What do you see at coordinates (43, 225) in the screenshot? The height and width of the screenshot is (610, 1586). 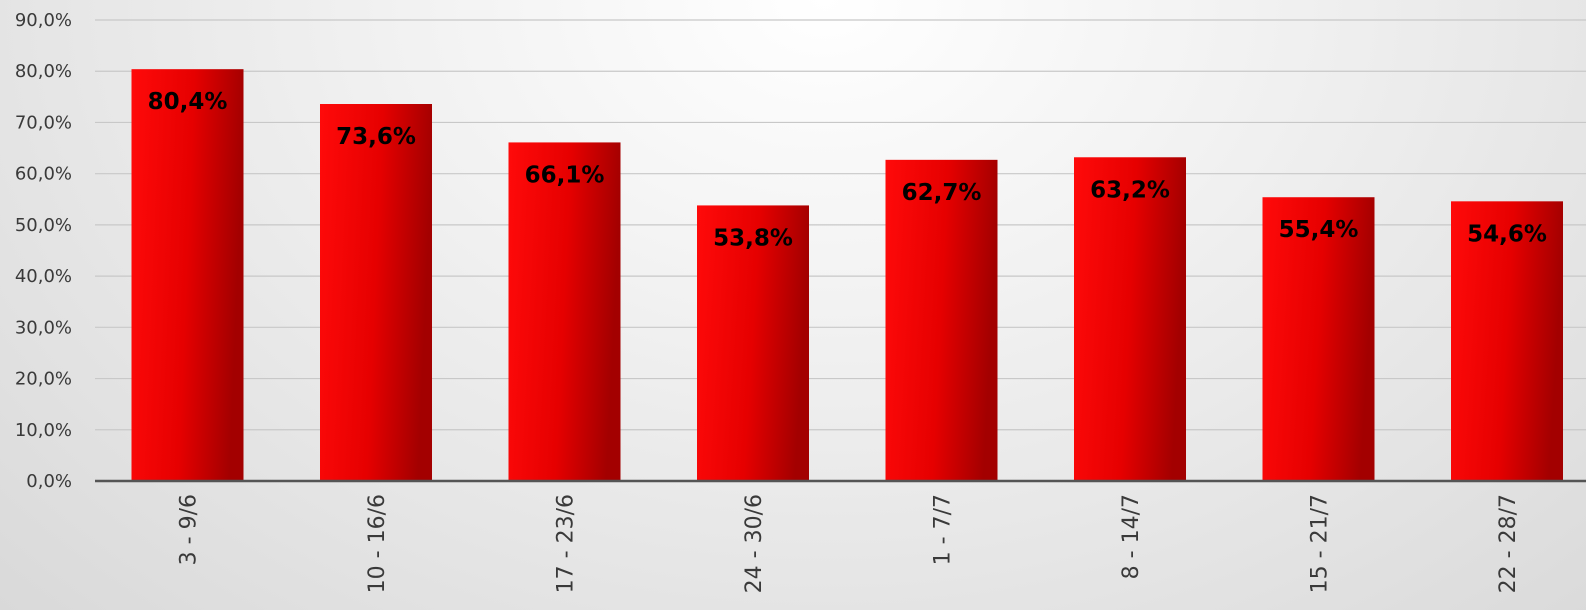 I see `y-tick-label: 50,0%` at bounding box center [43, 225].